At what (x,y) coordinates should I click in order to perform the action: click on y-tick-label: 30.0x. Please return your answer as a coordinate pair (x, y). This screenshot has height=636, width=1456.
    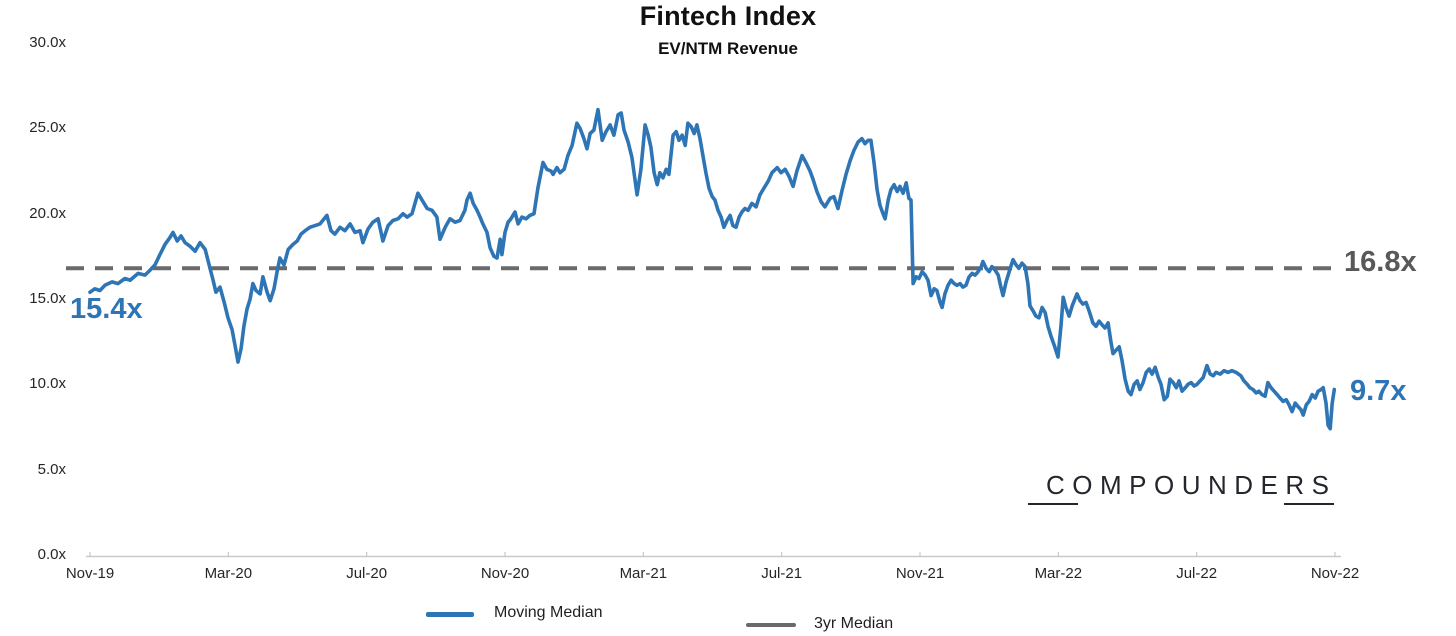
    Looking at the image, I should click on (47, 42).